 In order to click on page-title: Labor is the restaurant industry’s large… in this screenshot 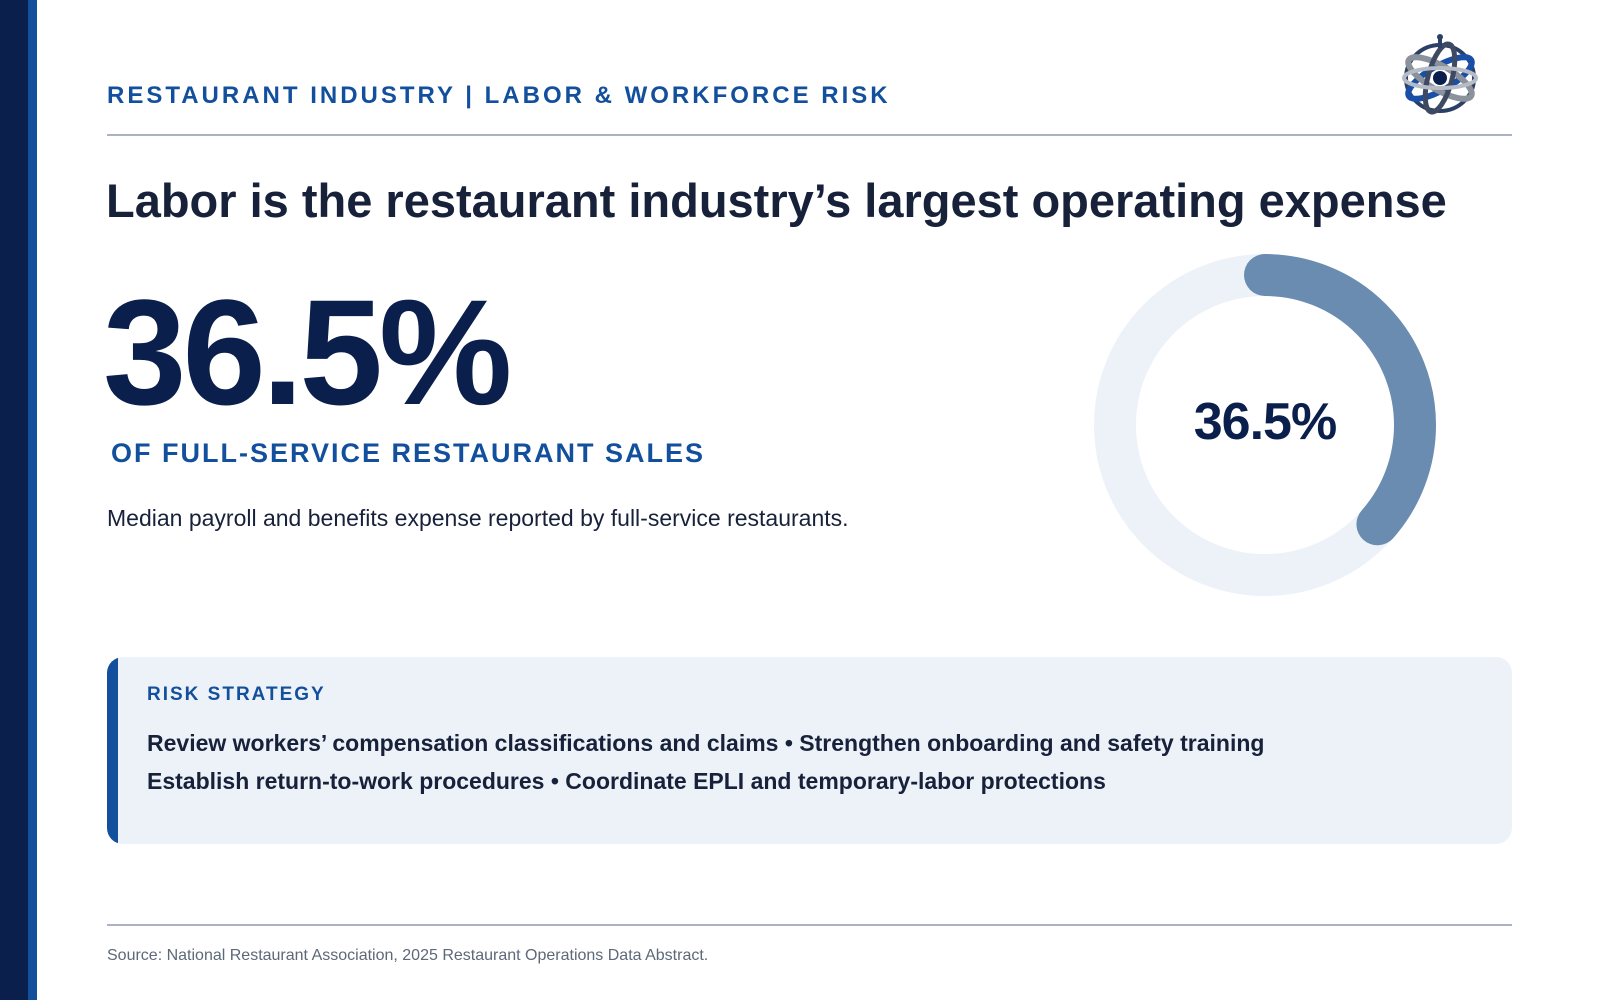, I will do `click(776, 200)`.